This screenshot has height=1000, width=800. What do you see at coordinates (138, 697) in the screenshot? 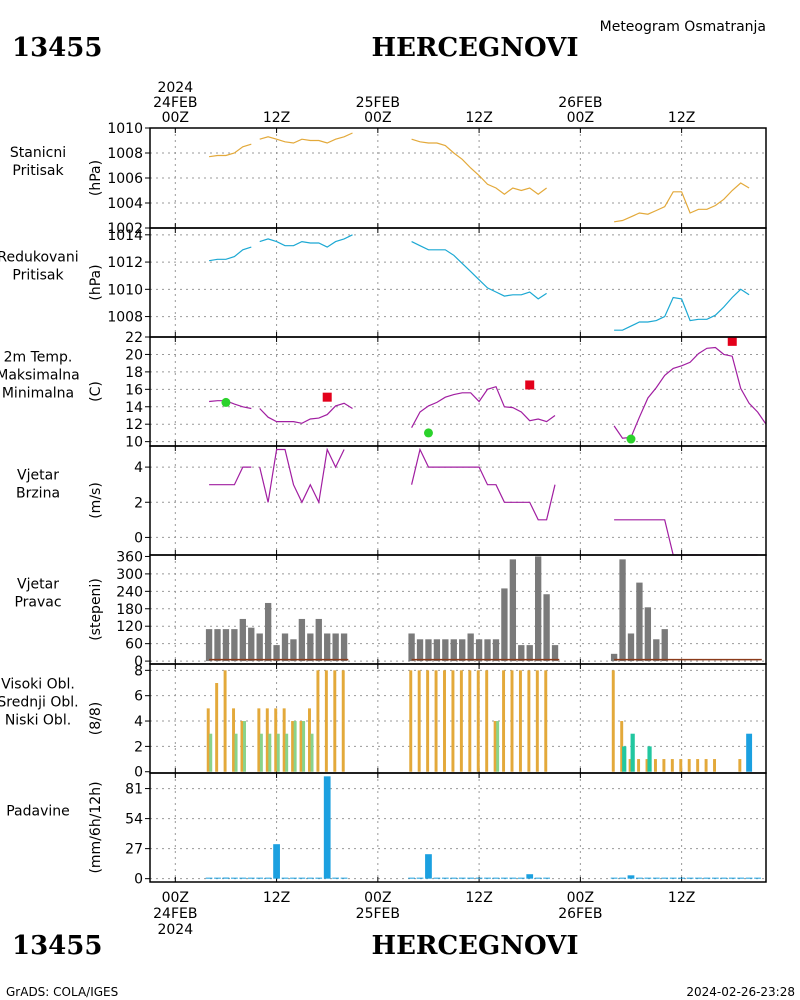
I see `y-tick-label: 6` at bounding box center [138, 697].